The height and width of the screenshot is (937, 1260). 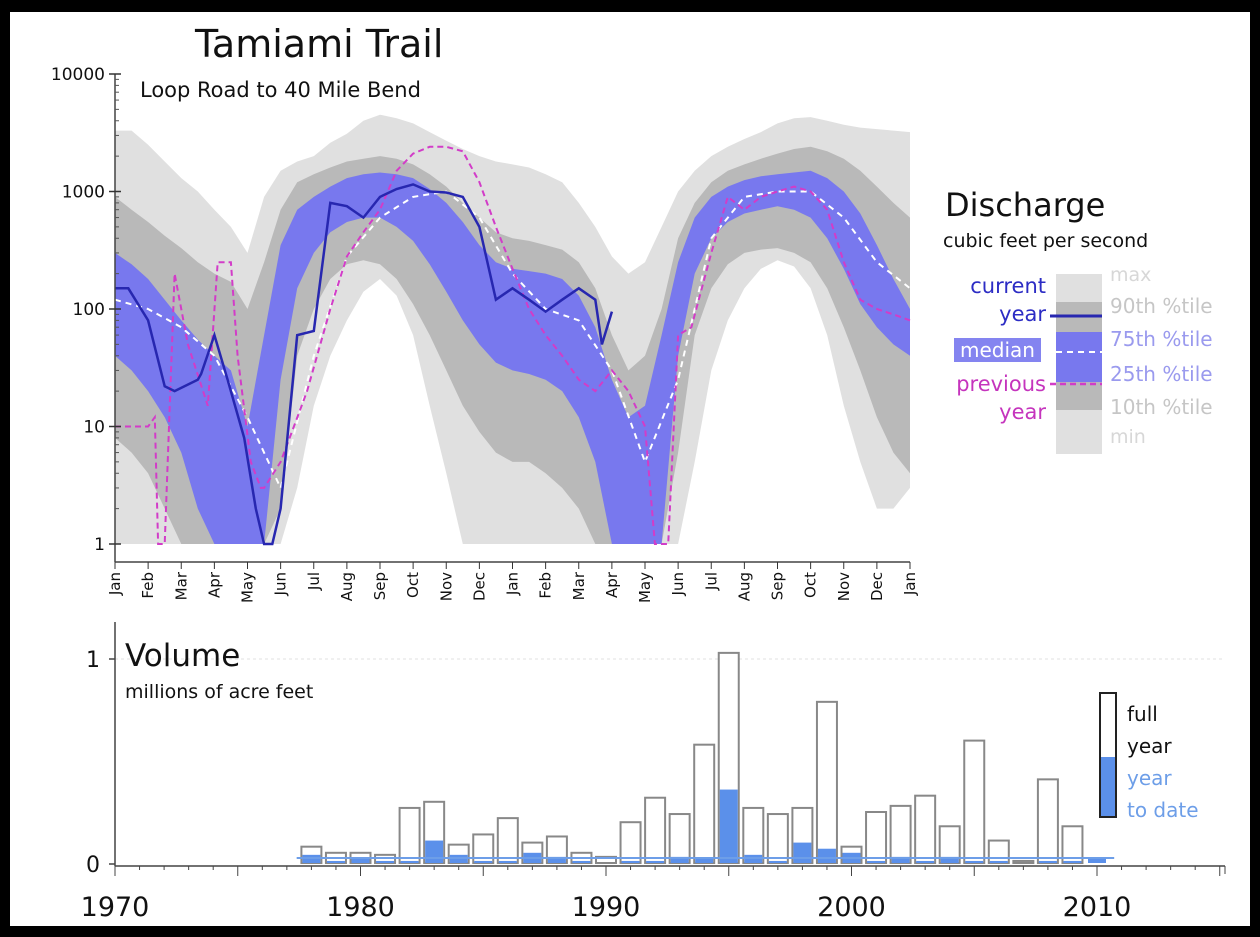 What do you see at coordinates (78, 75) in the screenshot?
I see `y-tick-label: 10000` at bounding box center [78, 75].